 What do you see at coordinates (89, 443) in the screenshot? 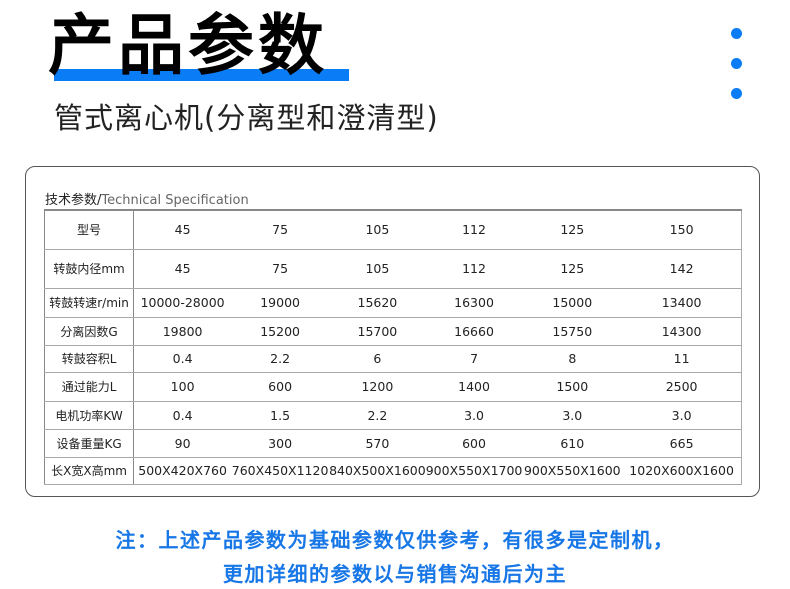
I see `row-label: 设备重量KG` at bounding box center [89, 443].